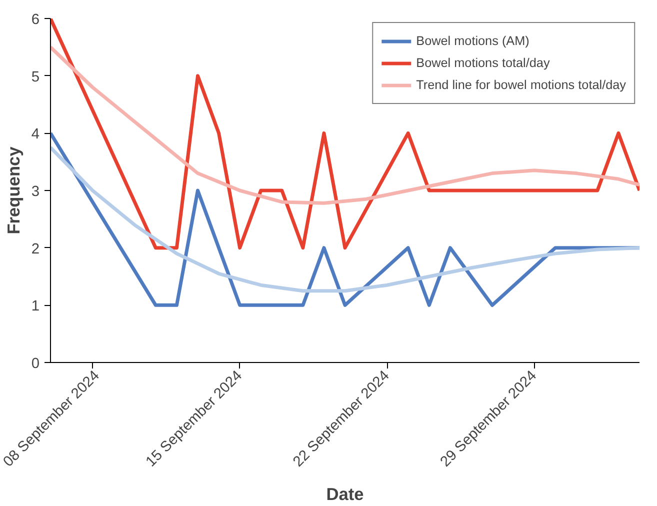  What do you see at coordinates (35, 364) in the screenshot?
I see `y-tick-label: 0` at bounding box center [35, 364].